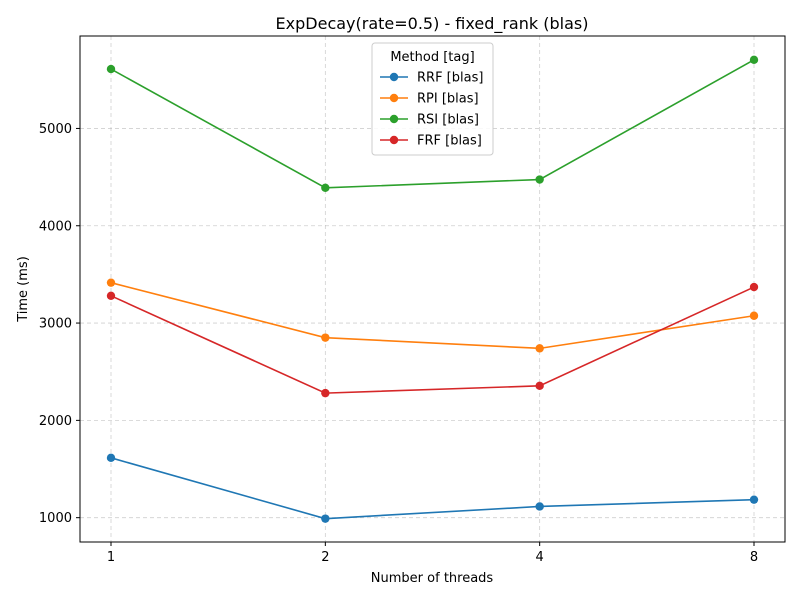  I want to click on chart-title: ExpDecay(rate=0.5) - fixed_rank (blas), so click(432, 24).